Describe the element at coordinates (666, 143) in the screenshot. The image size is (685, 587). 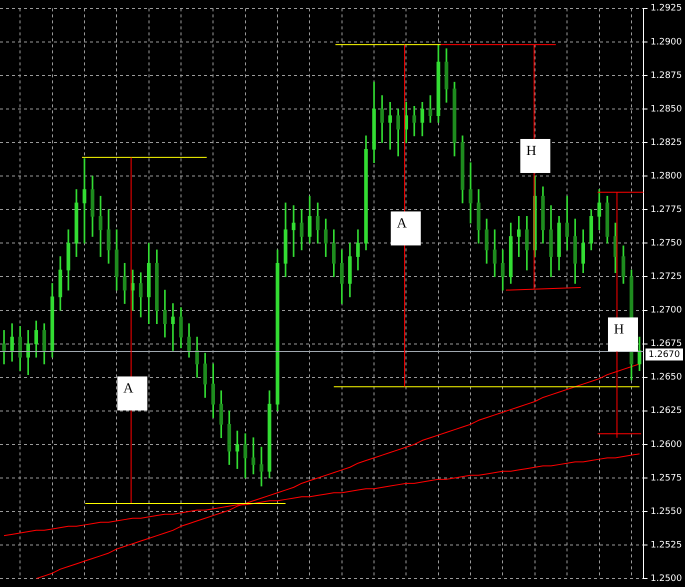
I see `y-tick-label: 1.2825` at that location.